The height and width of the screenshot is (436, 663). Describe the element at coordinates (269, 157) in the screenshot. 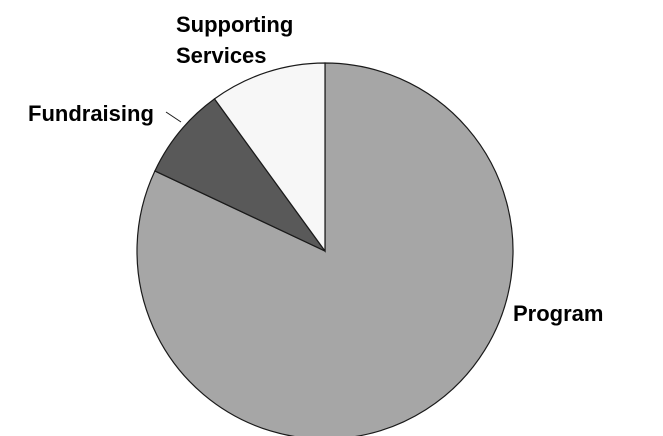

I see `pie-slice-supporting-services` at that location.